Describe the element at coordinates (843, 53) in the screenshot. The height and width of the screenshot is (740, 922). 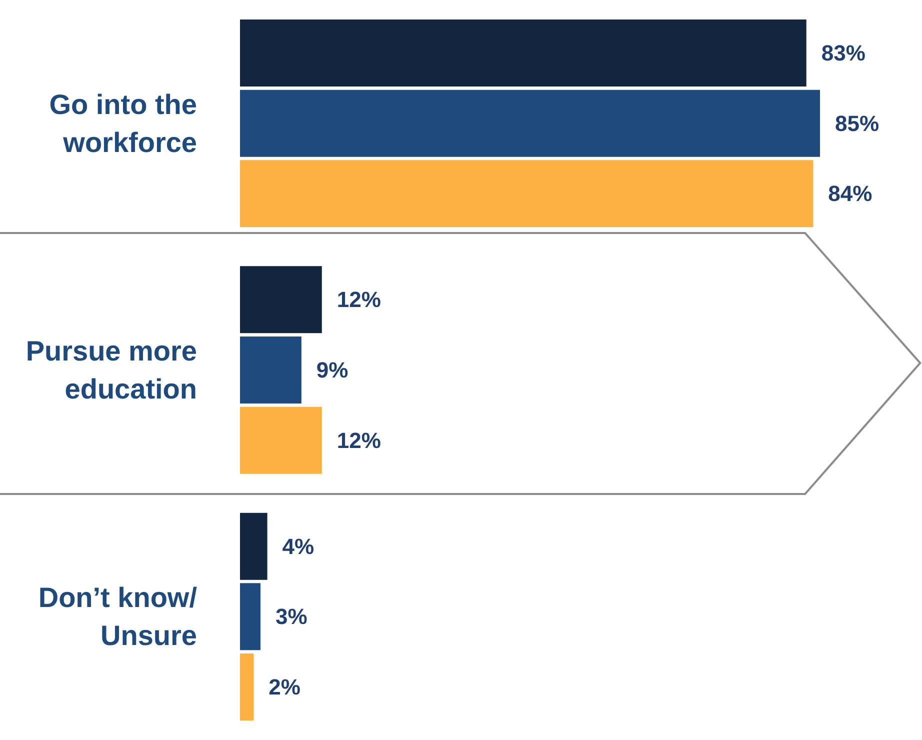
I see `data-label: 83%` at that location.